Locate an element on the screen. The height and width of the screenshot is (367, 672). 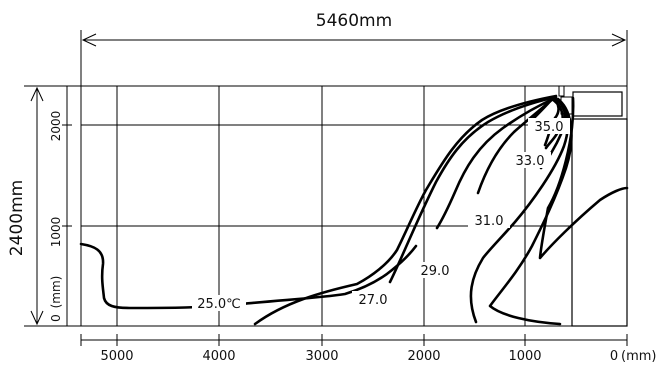
x-tick-label-4000: 4000 is located at coordinates (218, 356).